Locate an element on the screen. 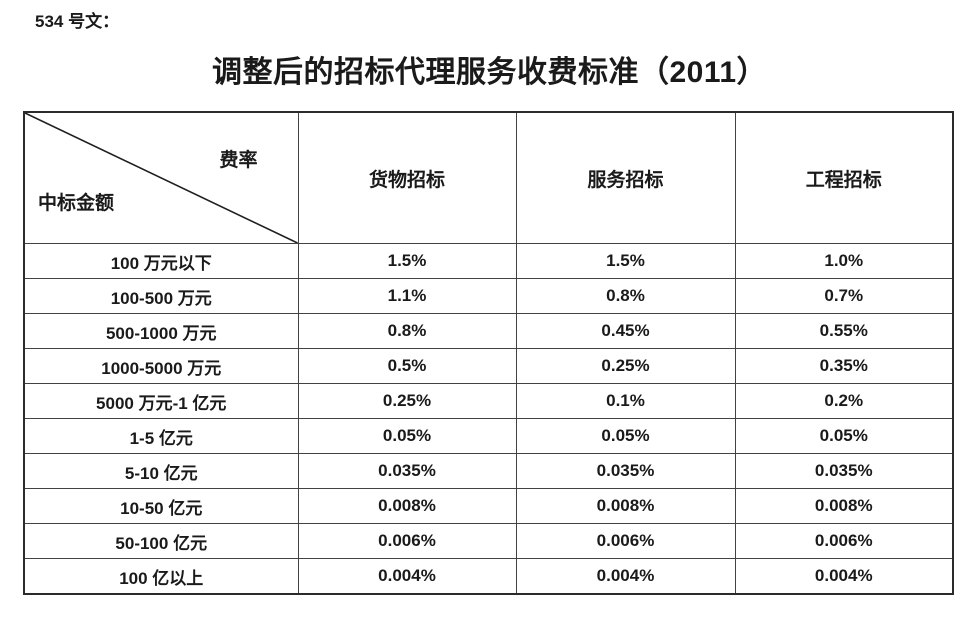  rate-cell: 1.0% is located at coordinates (844, 261).